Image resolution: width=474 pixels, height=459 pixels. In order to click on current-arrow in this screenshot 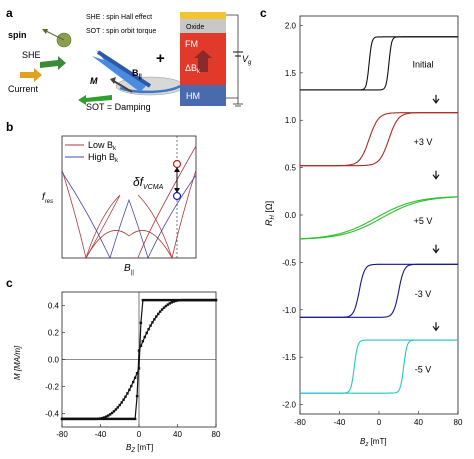, I will do `click(31, 75)`.